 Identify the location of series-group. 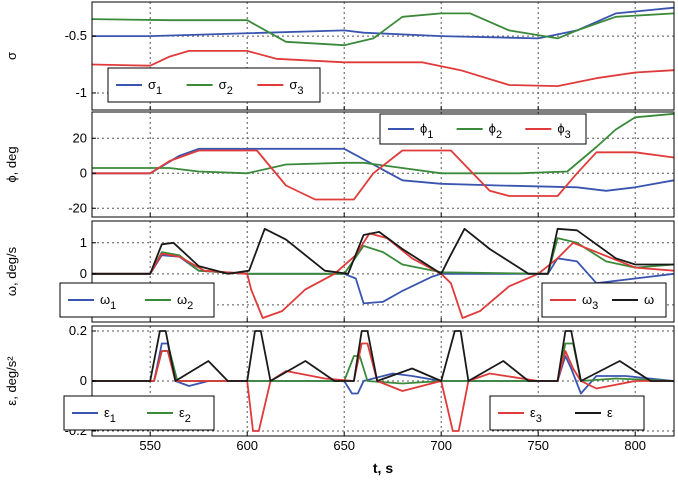
(383, 46).